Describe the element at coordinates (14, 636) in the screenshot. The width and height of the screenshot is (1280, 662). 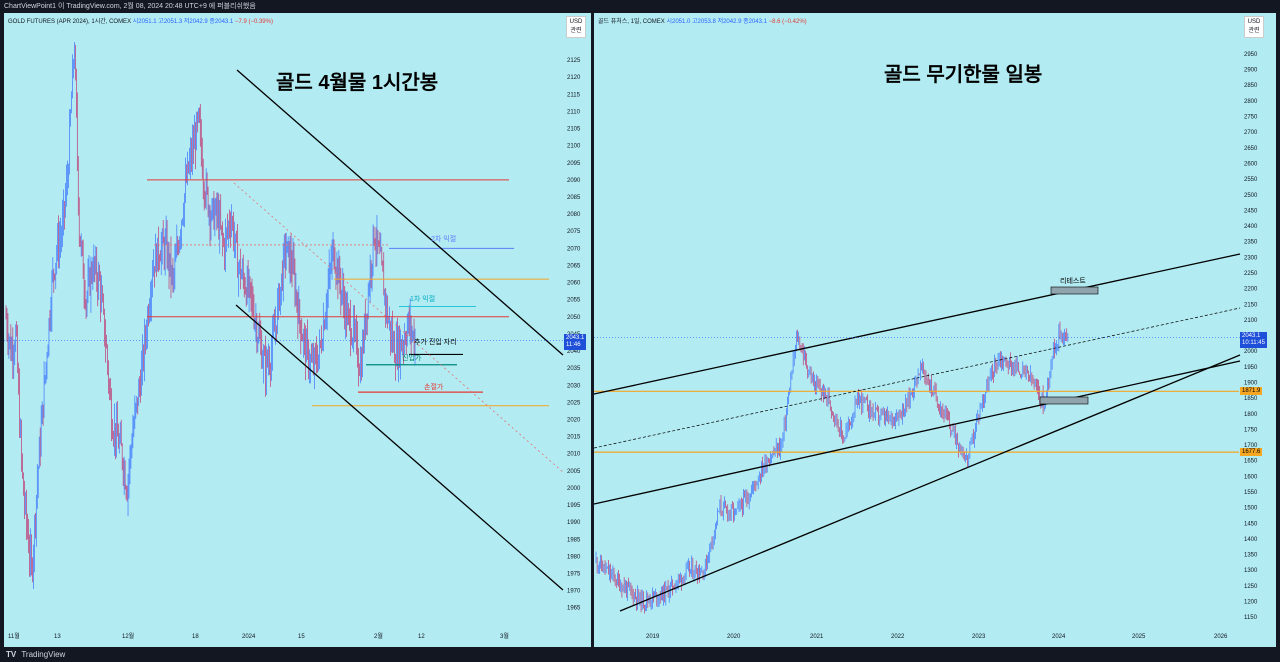
I see `x-tick-label: 11월` at that location.